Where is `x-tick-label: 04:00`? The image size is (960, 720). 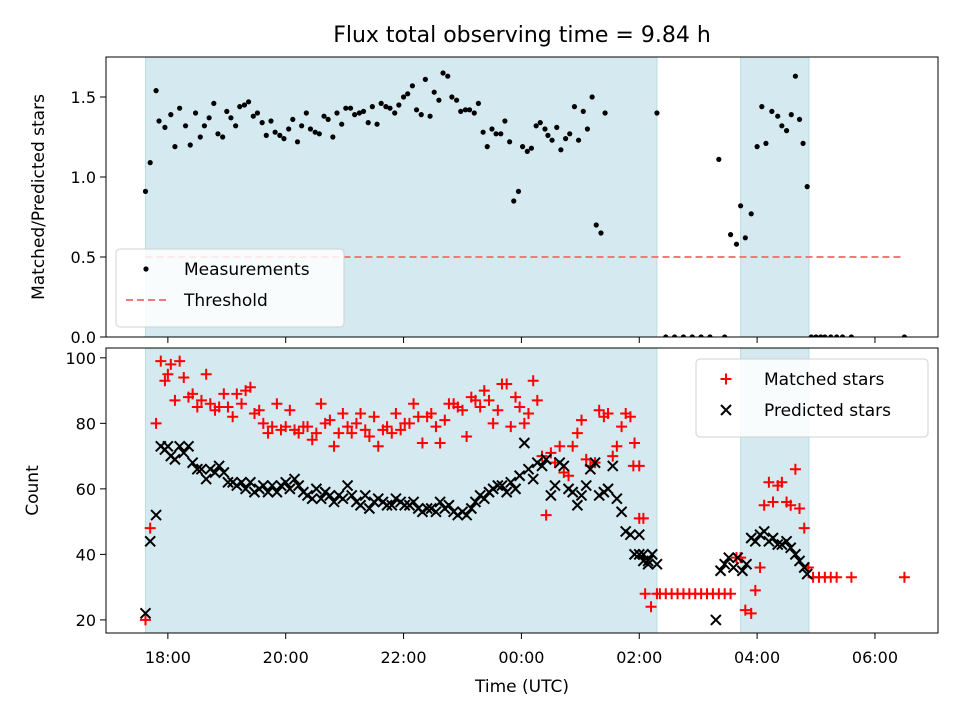 x-tick-label: 04:00 is located at coordinates (757, 657).